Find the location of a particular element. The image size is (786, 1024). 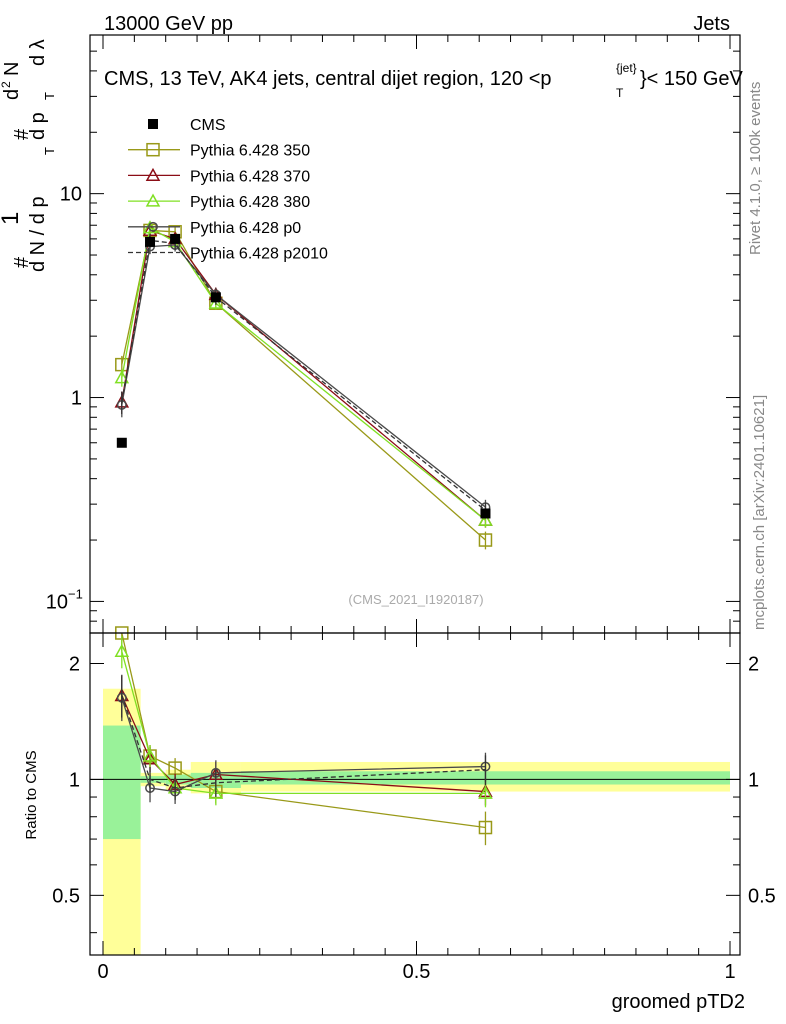

x-axis-label: groomed pTD2 is located at coordinates (678, 1002).